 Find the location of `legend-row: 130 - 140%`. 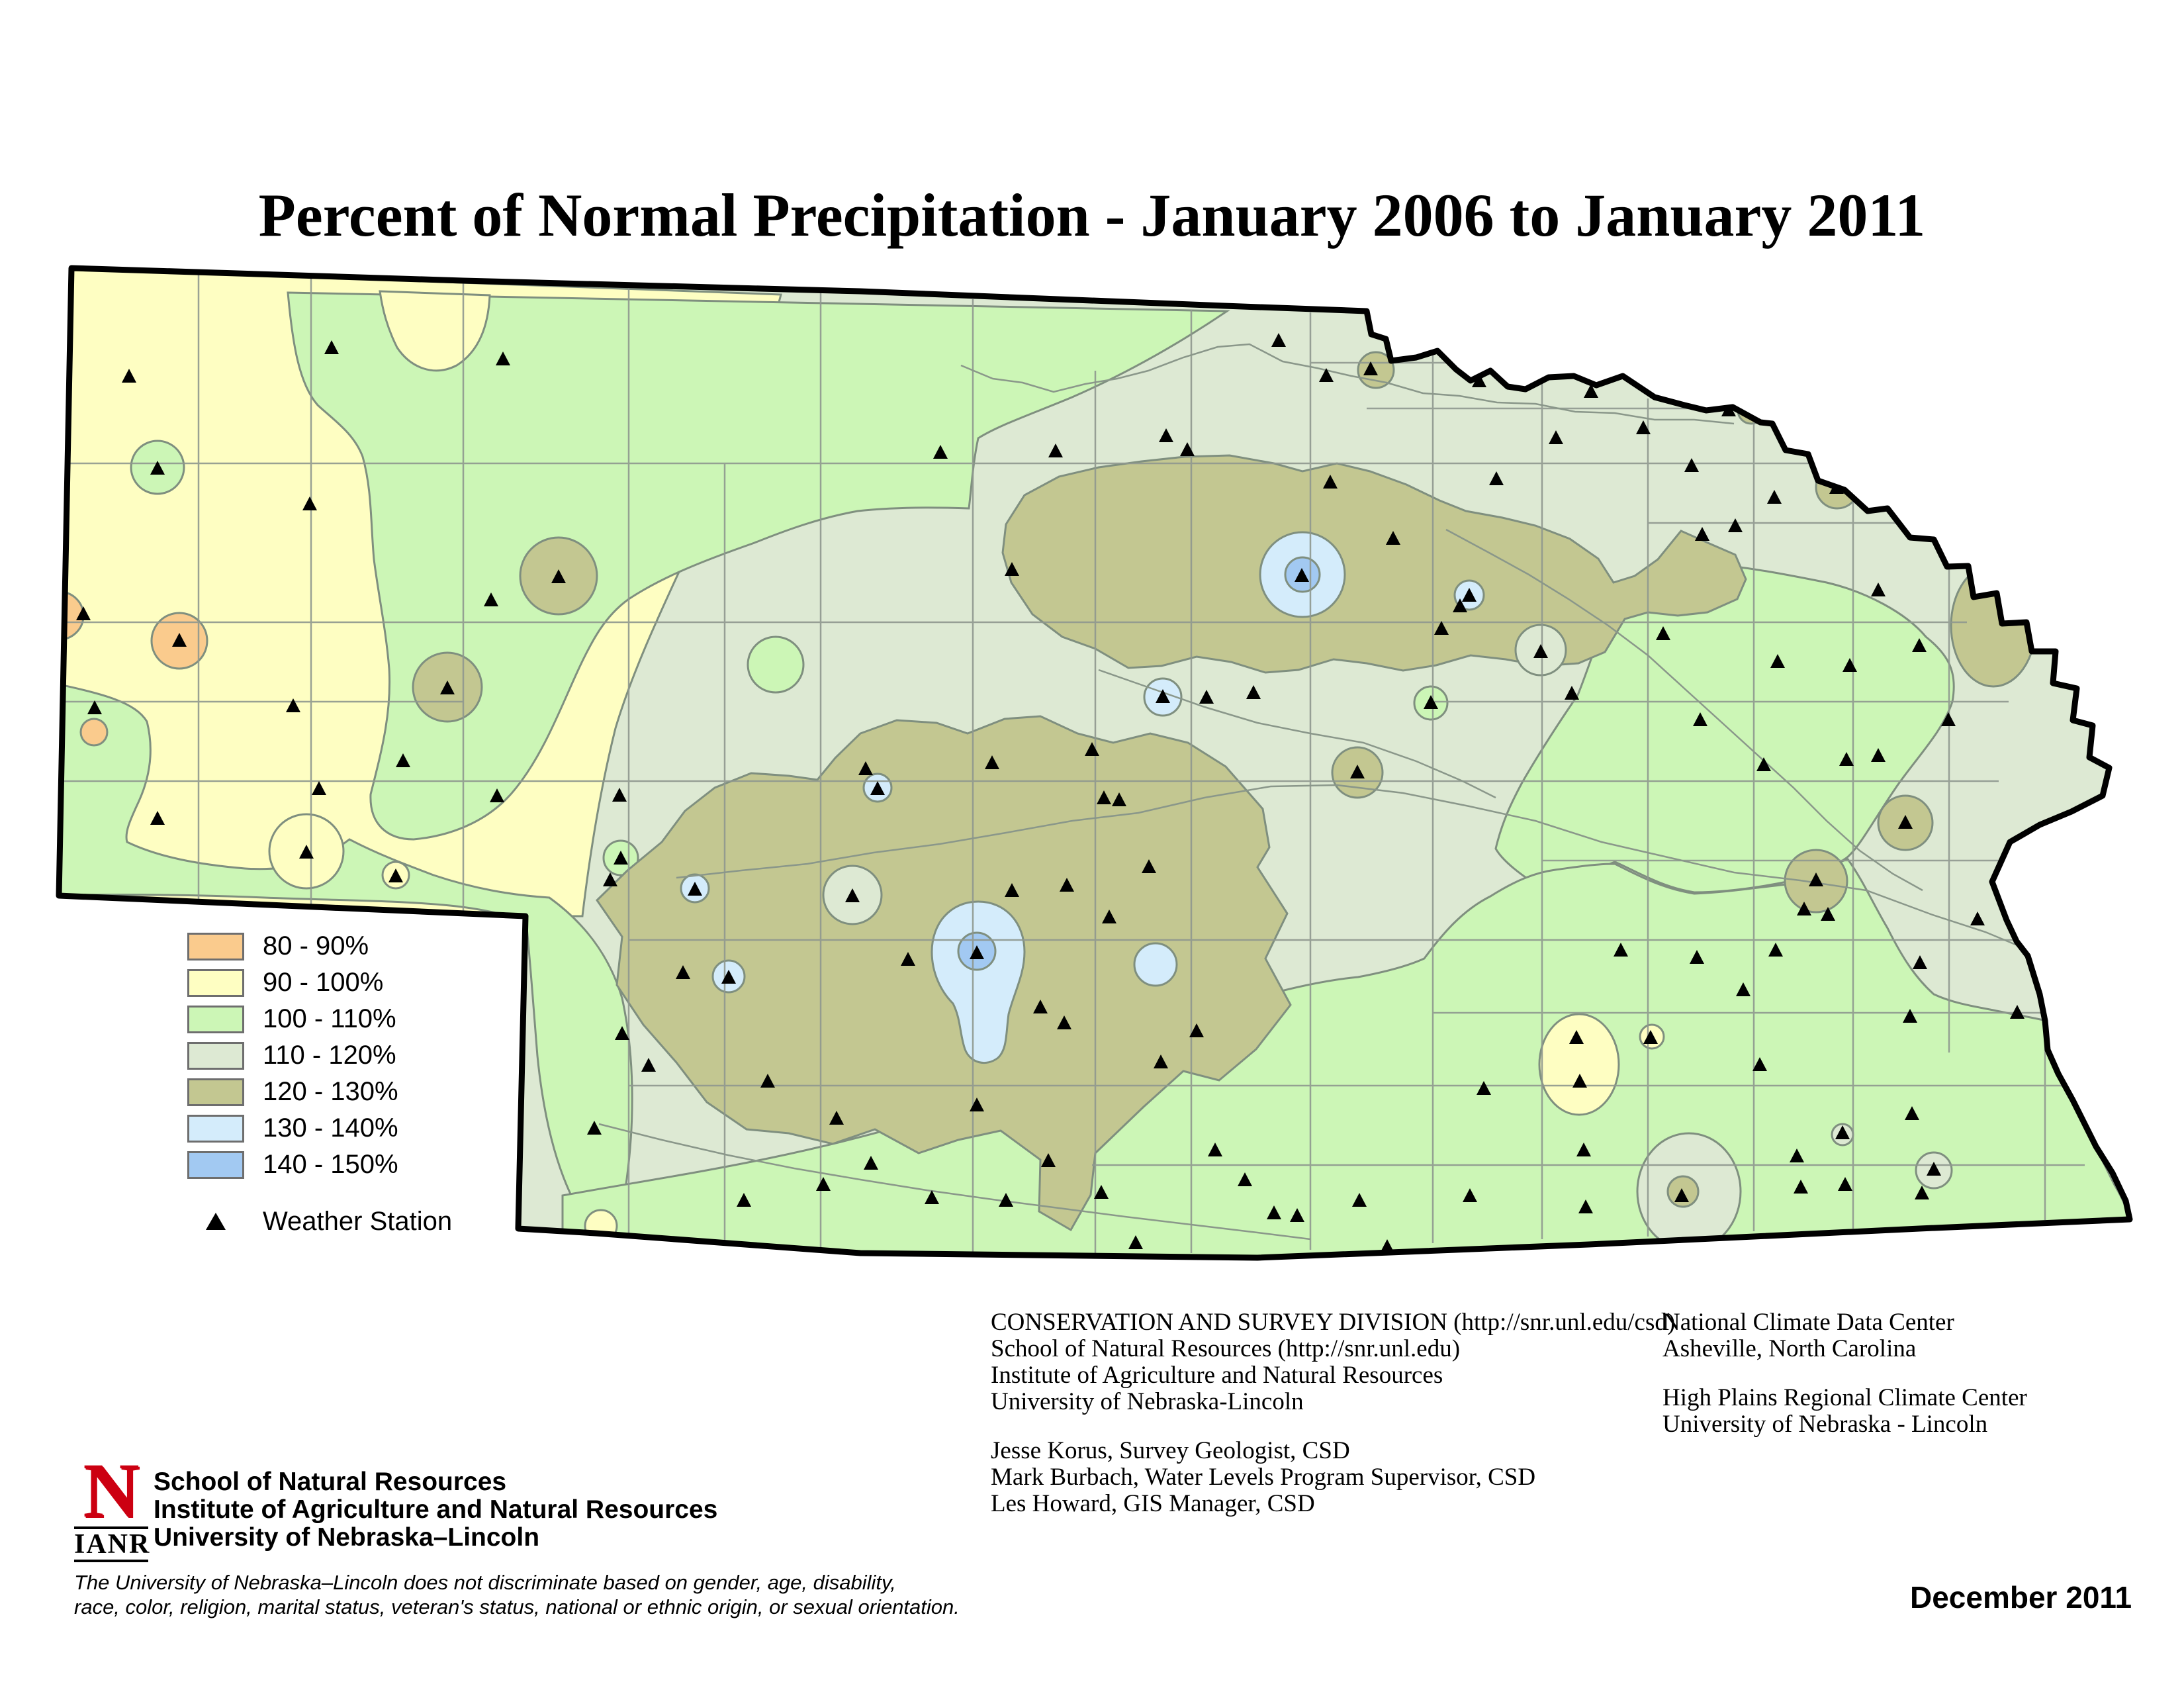

legend-row: 130 - 140% is located at coordinates (319, 1128).